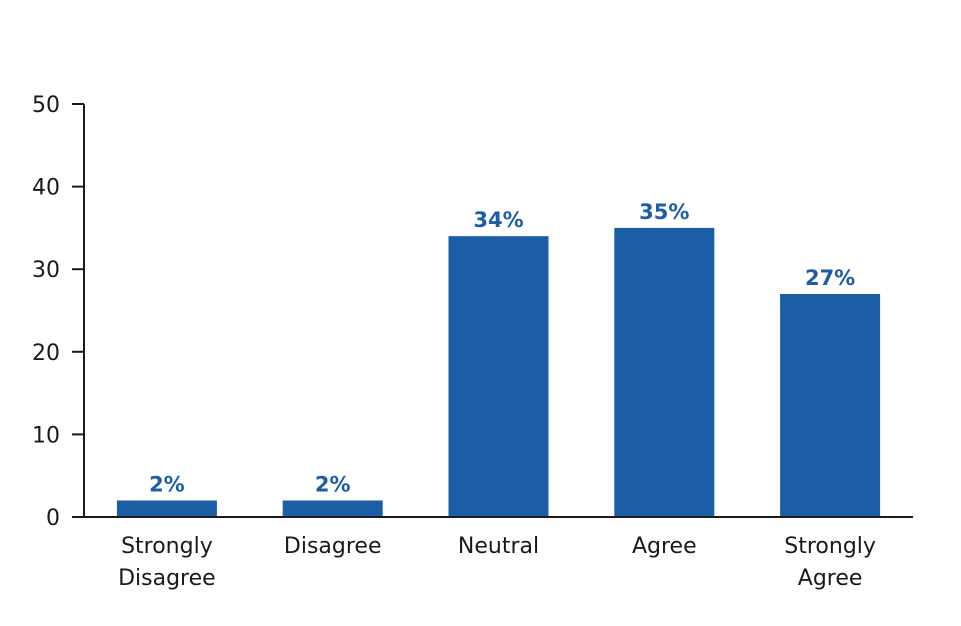  Describe the element at coordinates (58, 312) in the screenshot. I see `y-axis: 0 10 20 30 40 50` at that location.